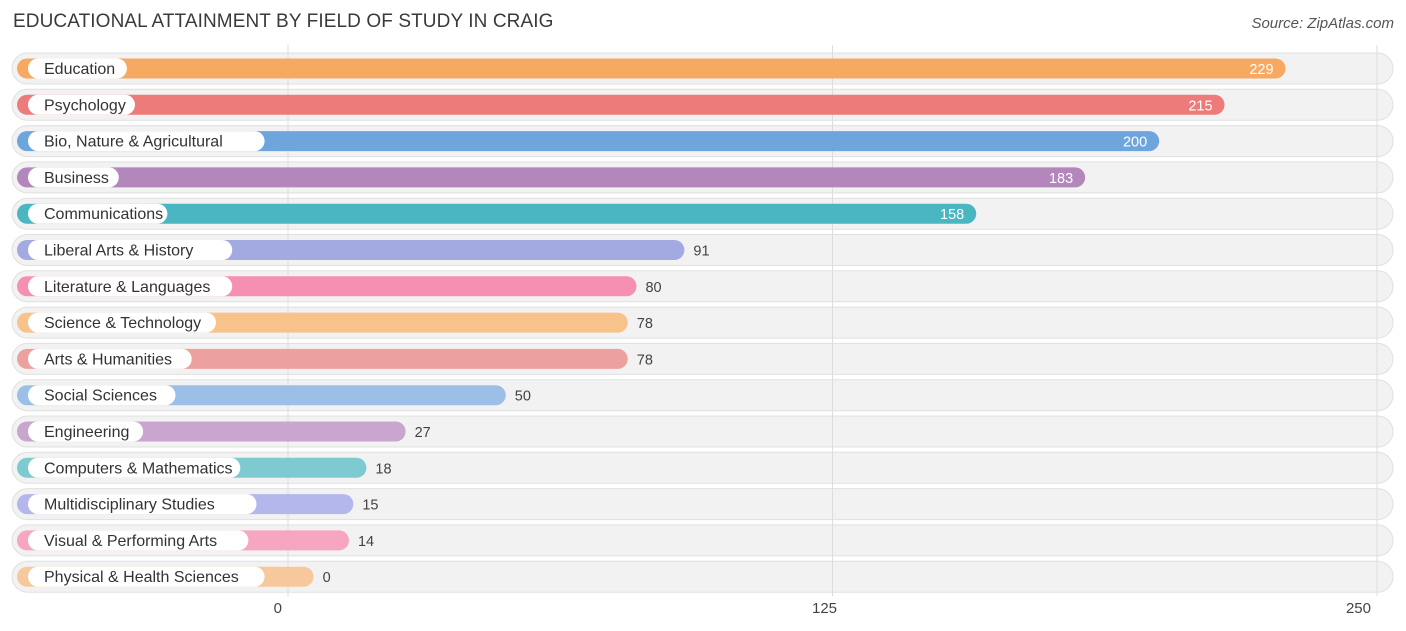  I want to click on category-label: Multidisciplinary Studies, so click(129, 505).